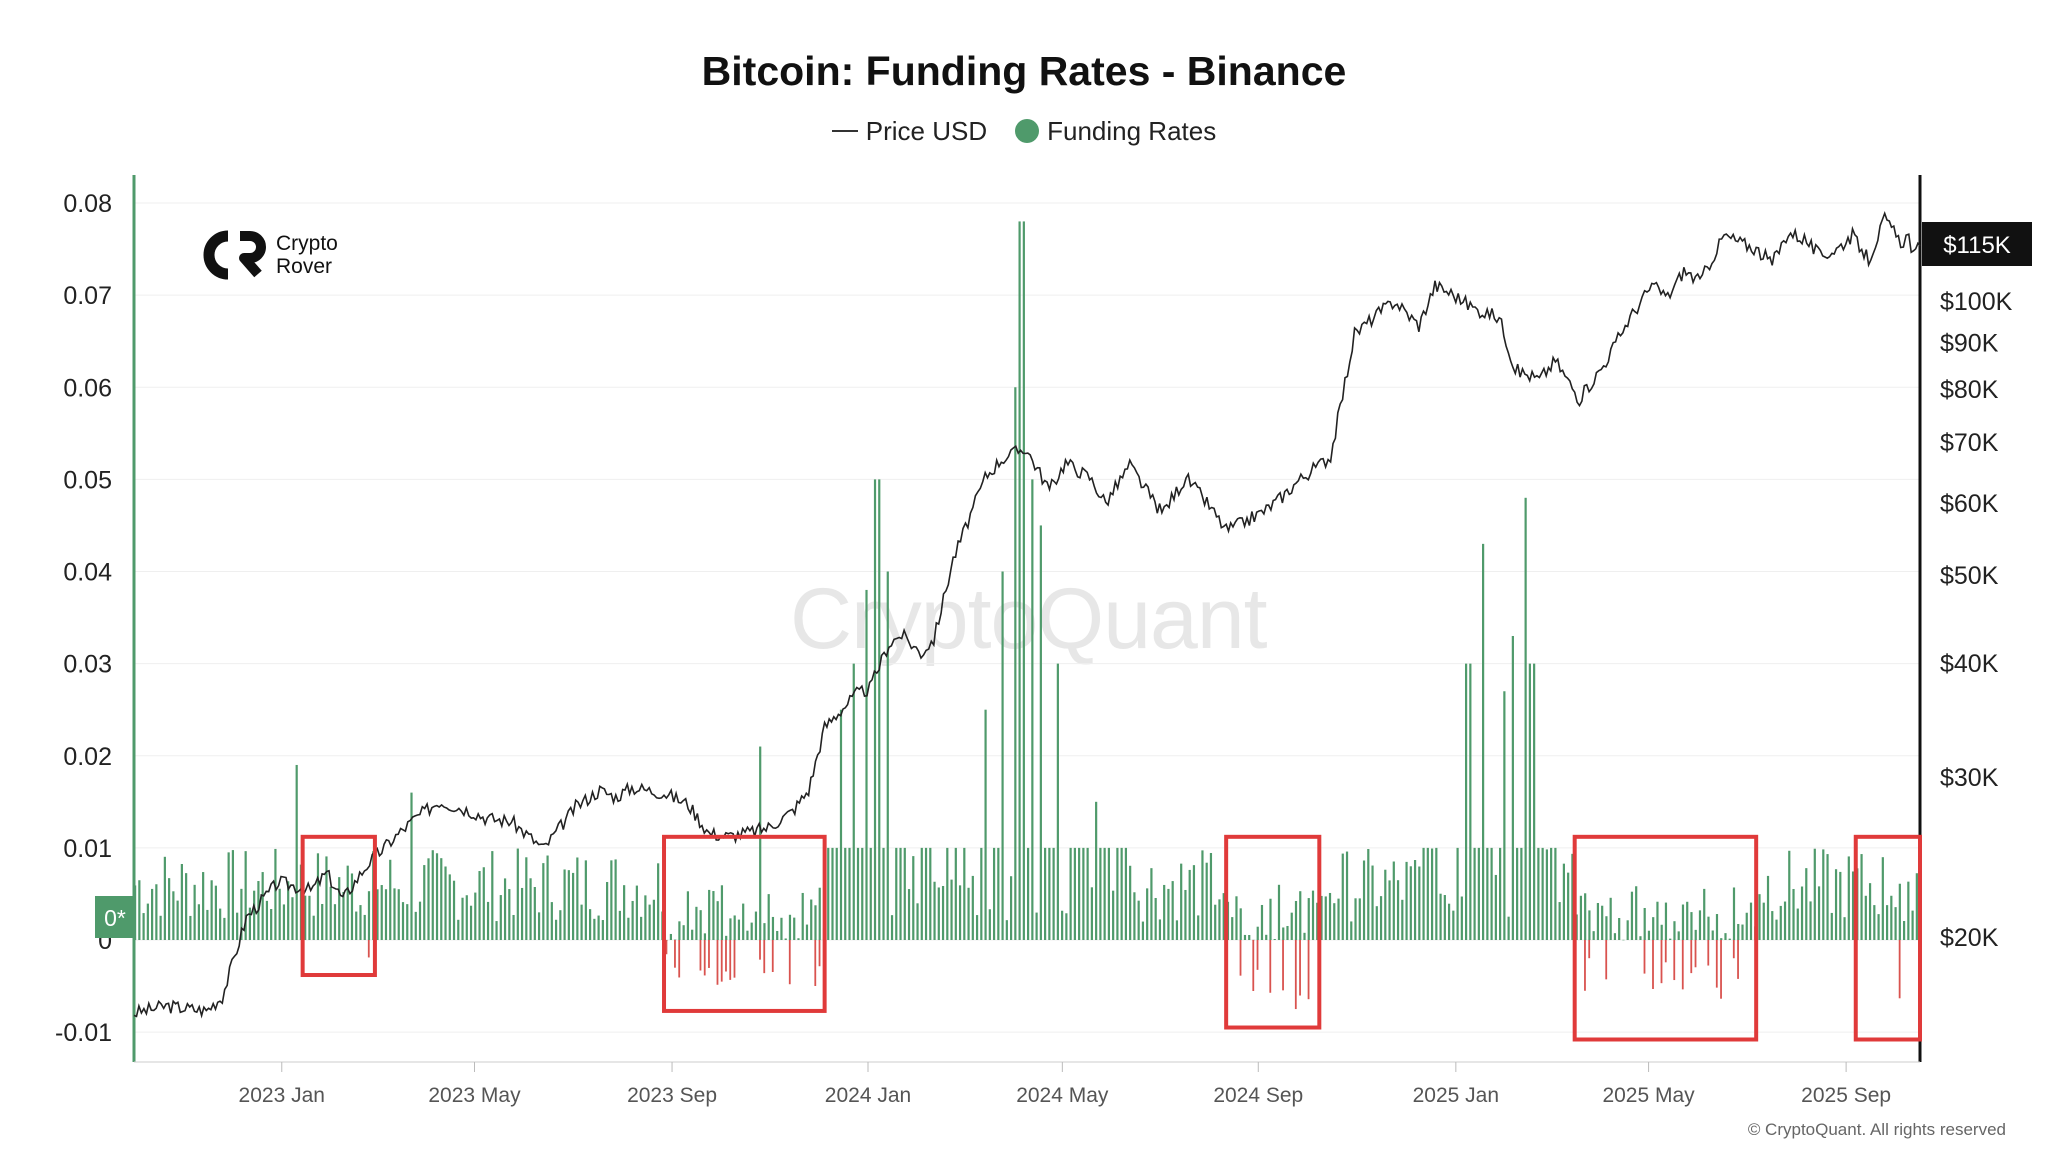  Describe the element at coordinates (1024, 130) in the screenshot. I see `chart-legend: Price USD Funding Rates` at that location.